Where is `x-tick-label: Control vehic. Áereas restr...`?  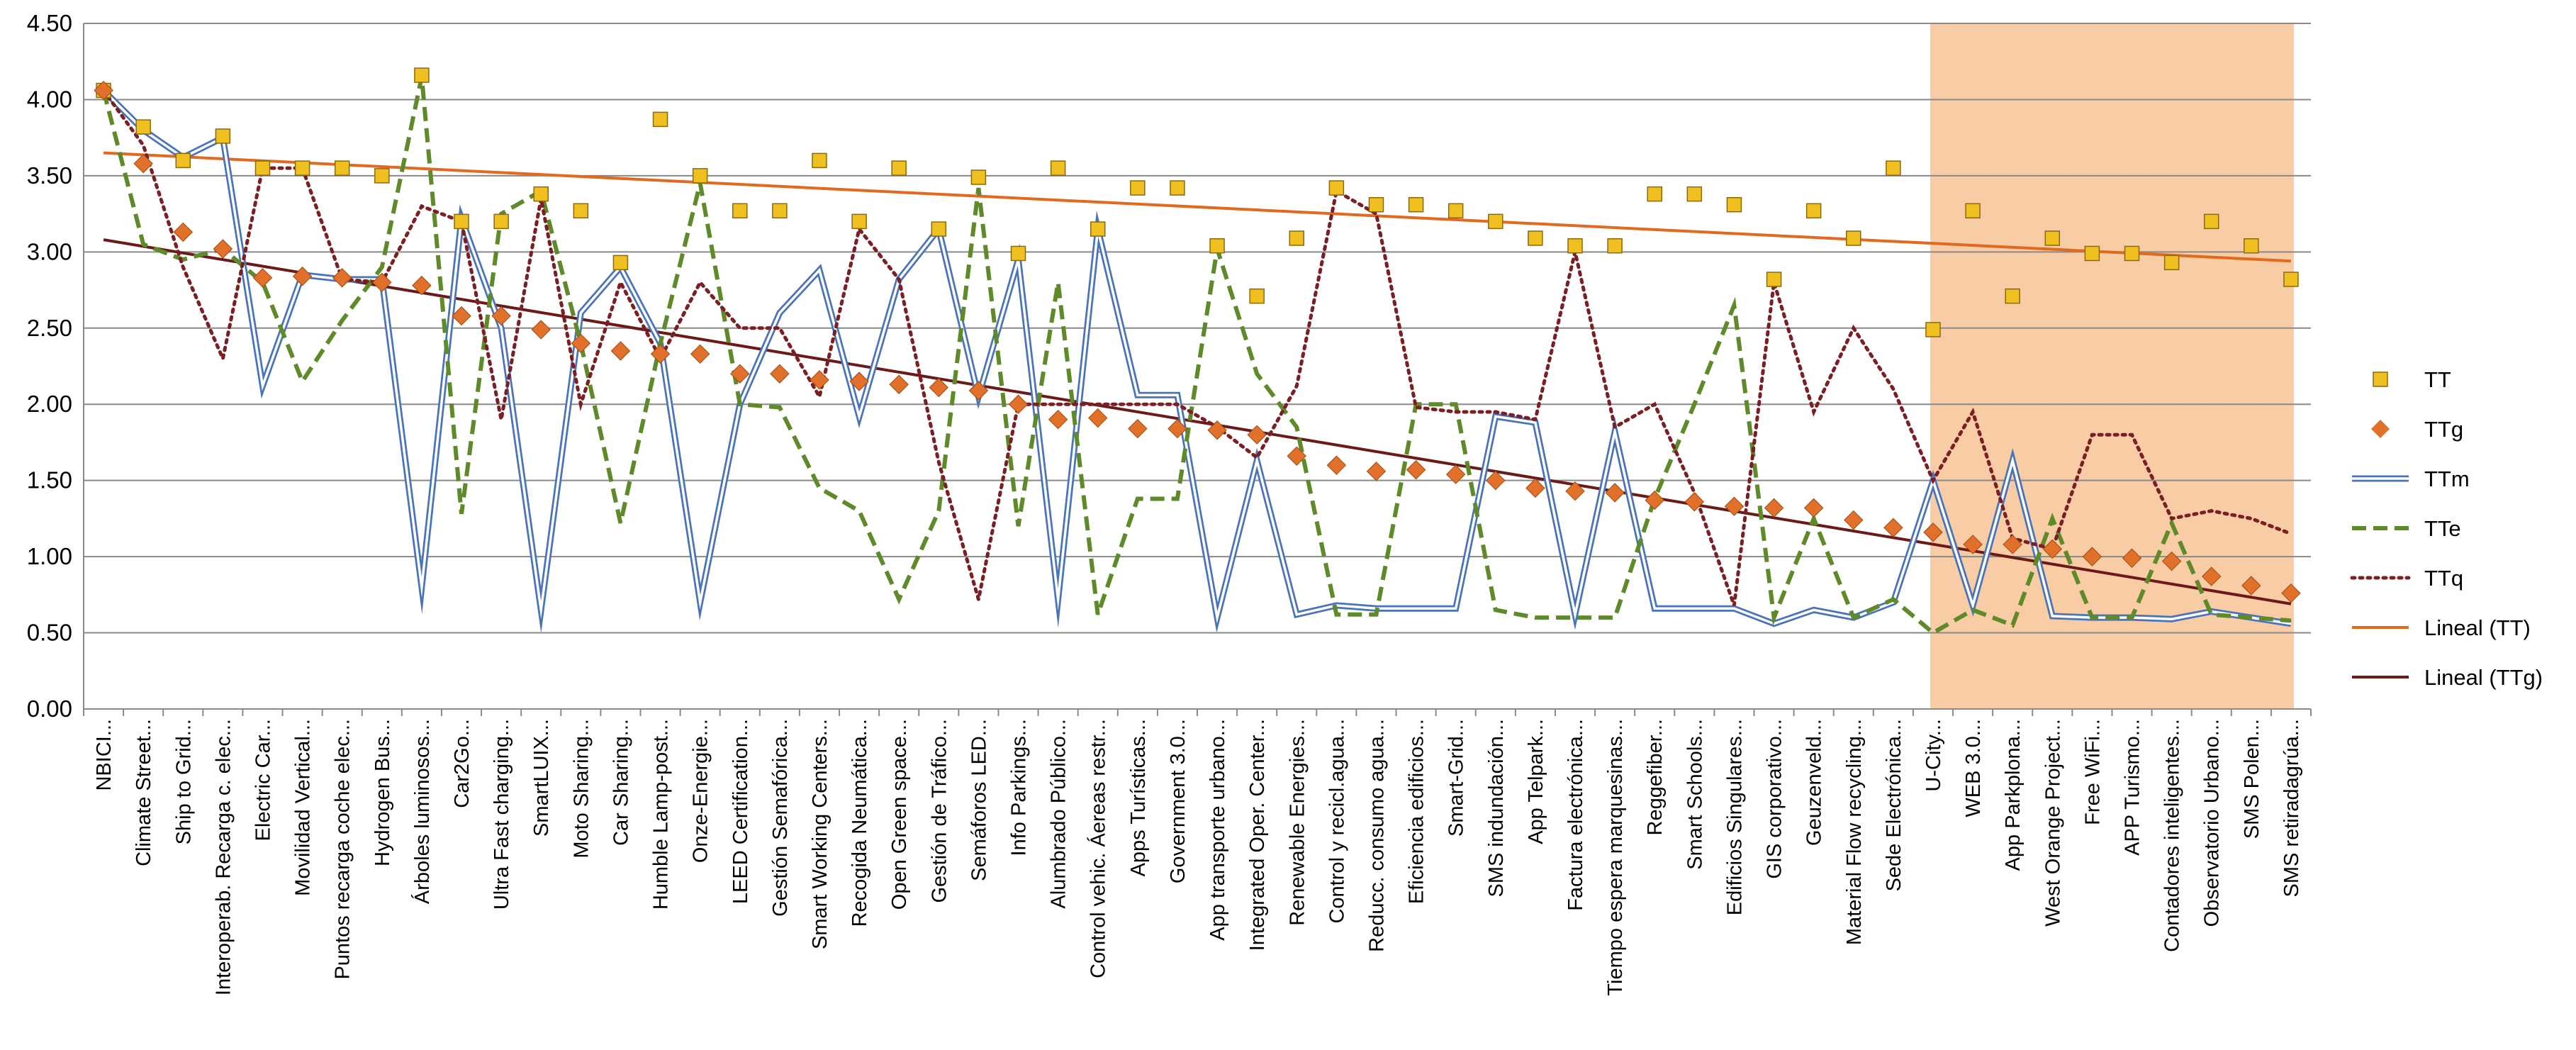 x-tick-label: Control vehic. Áereas restr... is located at coordinates (1098, 848).